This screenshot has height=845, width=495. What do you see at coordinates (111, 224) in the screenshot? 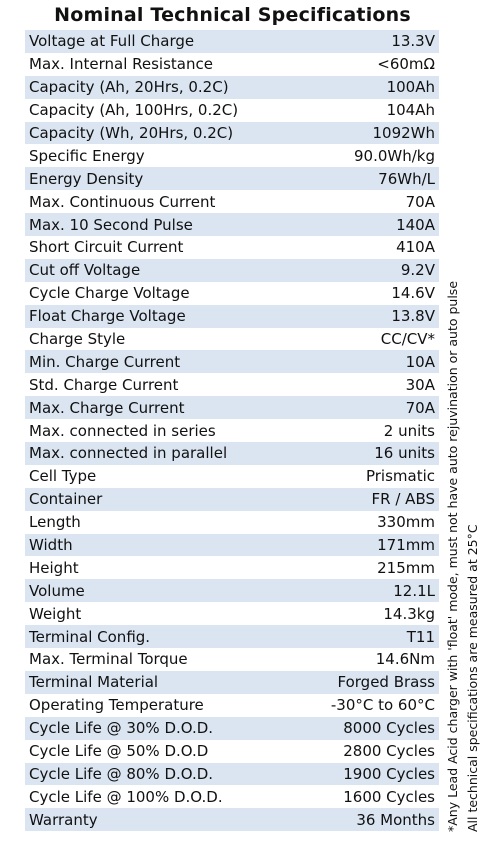
I see `spec-label: Max. 10 Second Pulse` at bounding box center [111, 224].